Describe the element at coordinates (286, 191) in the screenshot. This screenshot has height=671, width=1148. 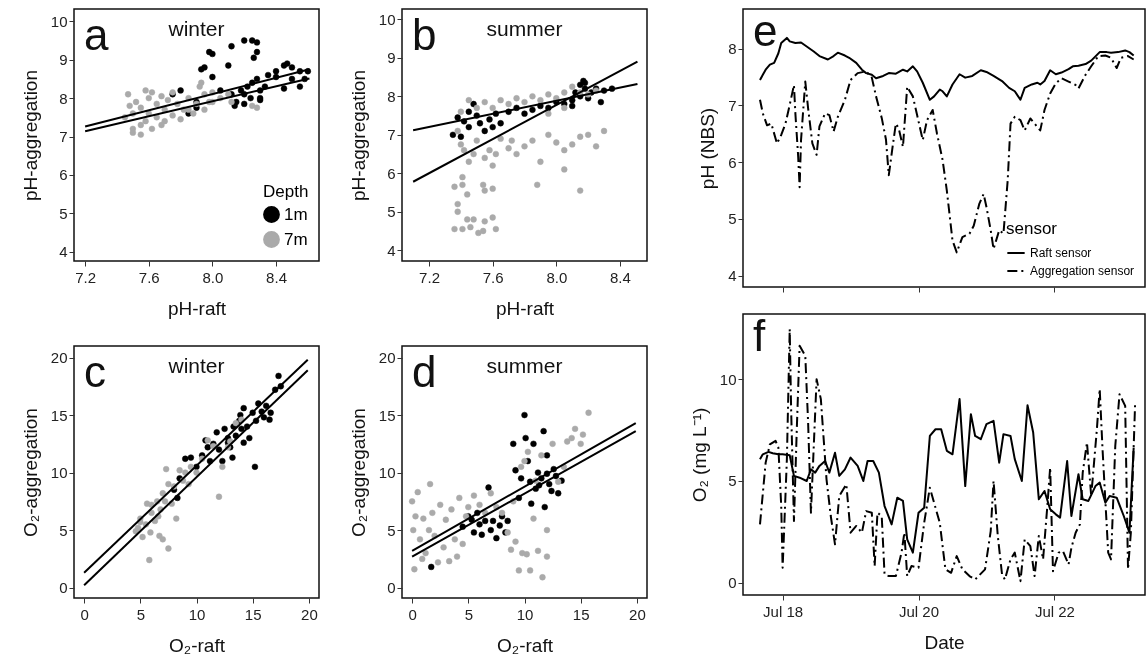
I see `legend-title: Depth` at that location.